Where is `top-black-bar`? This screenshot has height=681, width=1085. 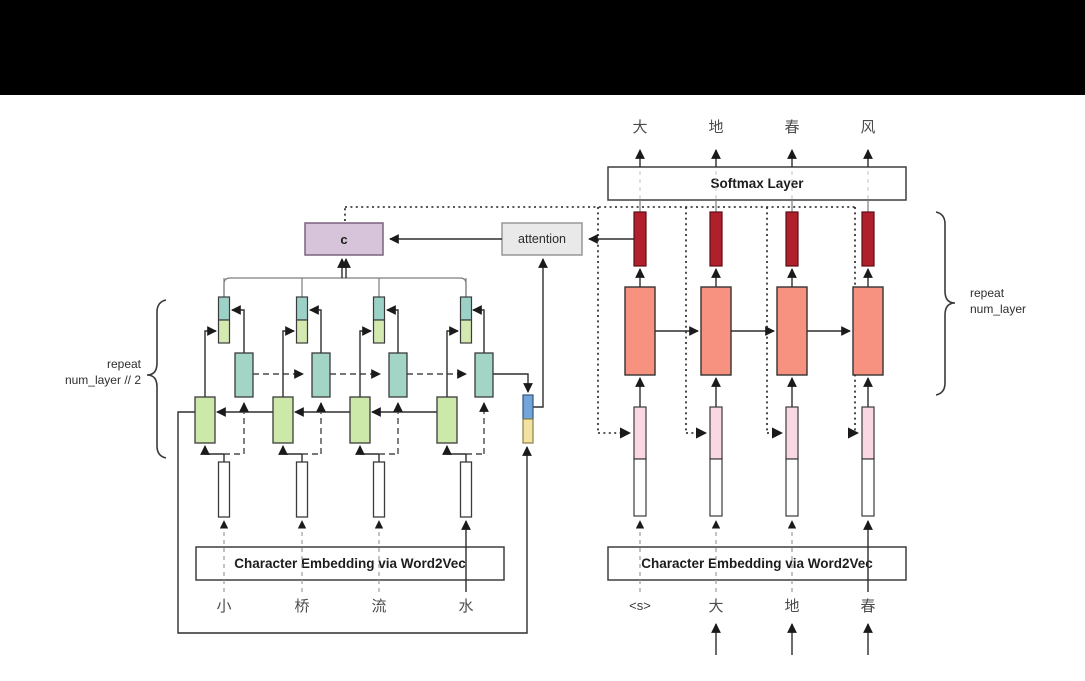 top-black-bar is located at coordinates (542, 47).